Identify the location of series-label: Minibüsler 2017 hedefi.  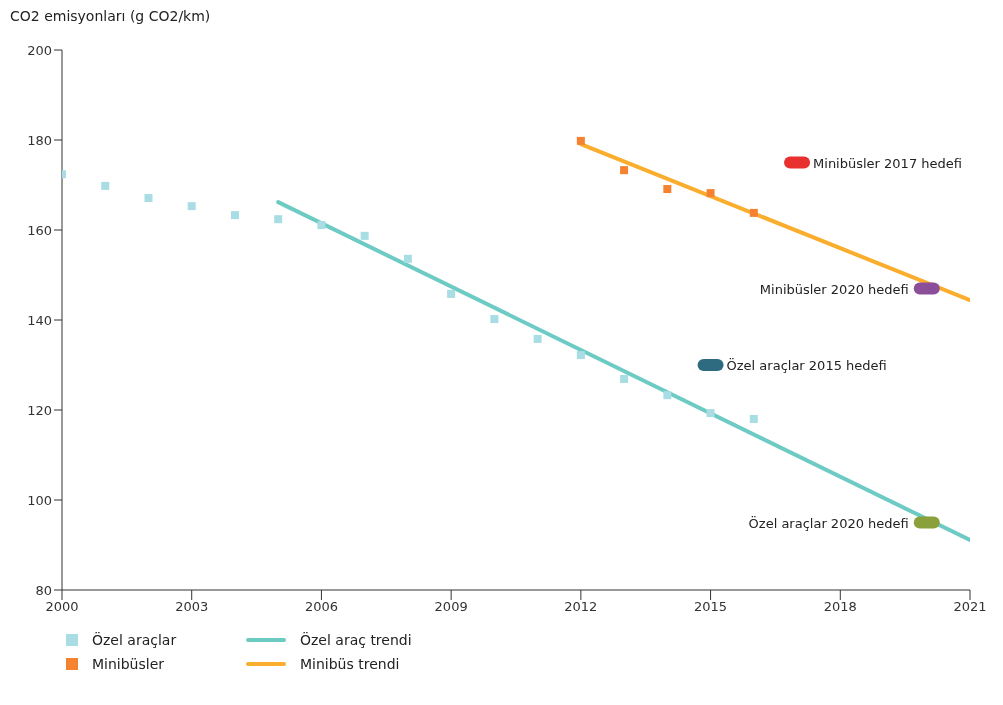
(887, 163).